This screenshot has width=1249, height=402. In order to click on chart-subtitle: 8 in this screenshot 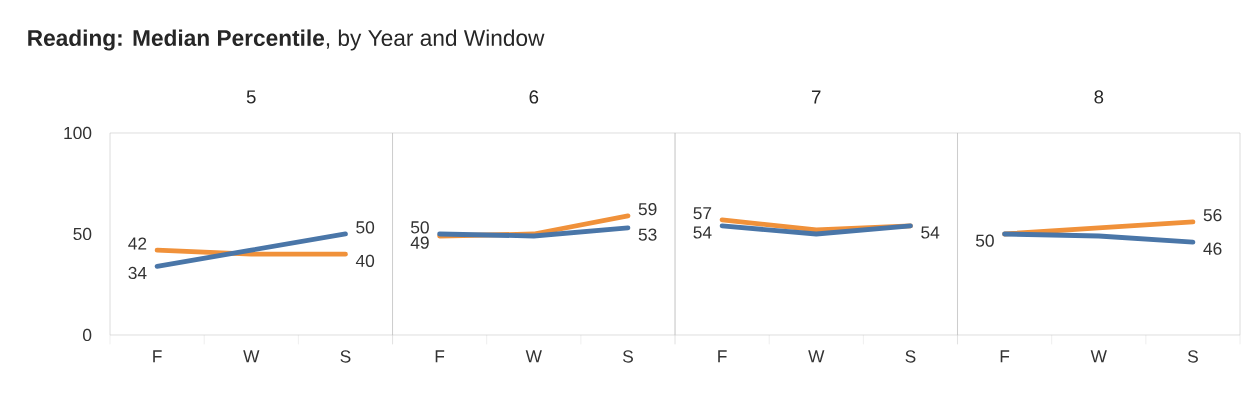, I will do `click(1099, 97)`.